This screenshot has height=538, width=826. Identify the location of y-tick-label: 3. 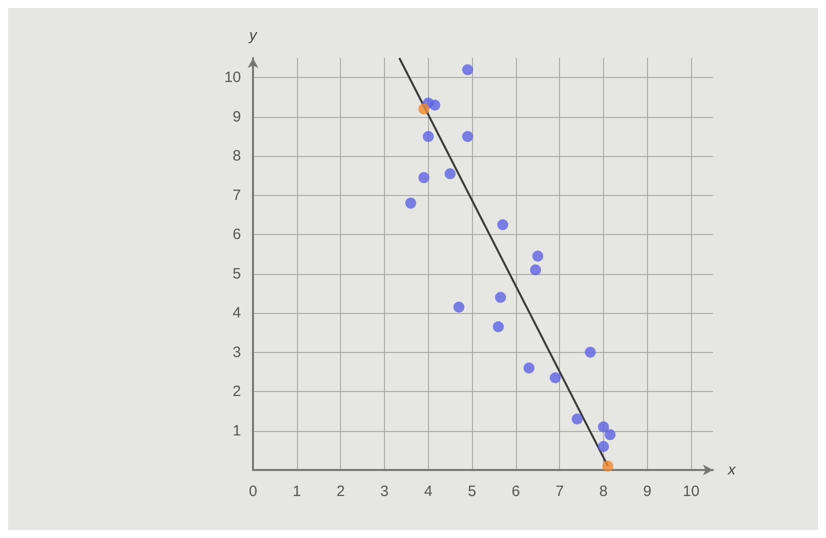
(236, 352).